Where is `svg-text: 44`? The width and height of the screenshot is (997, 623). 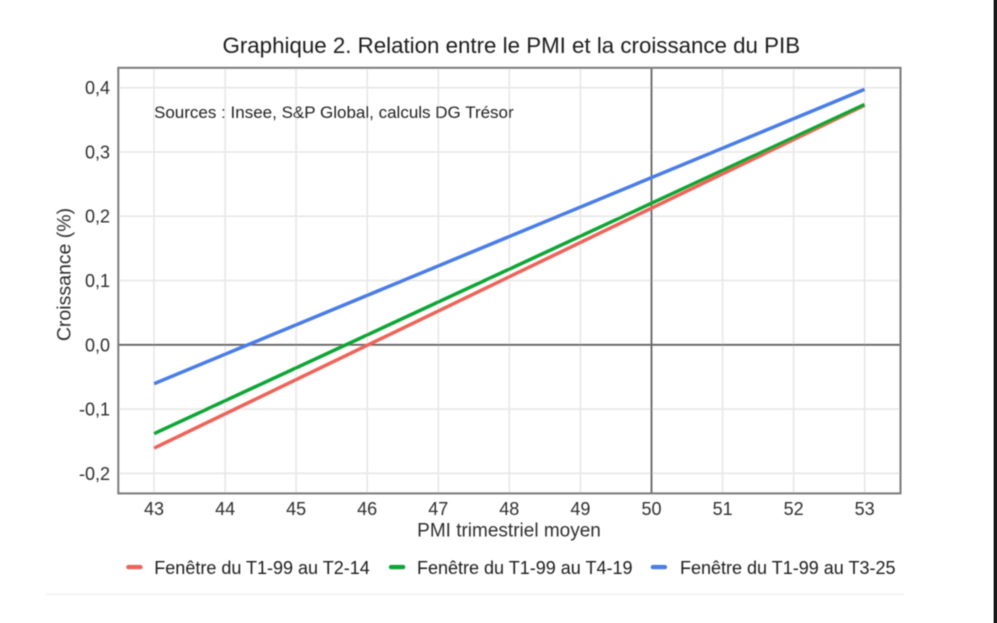 svg-text: 44 is located at coordinates (225, 509).